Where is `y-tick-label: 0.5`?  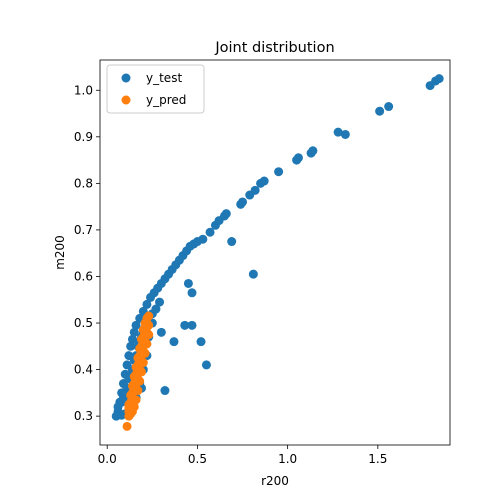
y-tick-label: 0.5 is located at coordinates (83, 323).